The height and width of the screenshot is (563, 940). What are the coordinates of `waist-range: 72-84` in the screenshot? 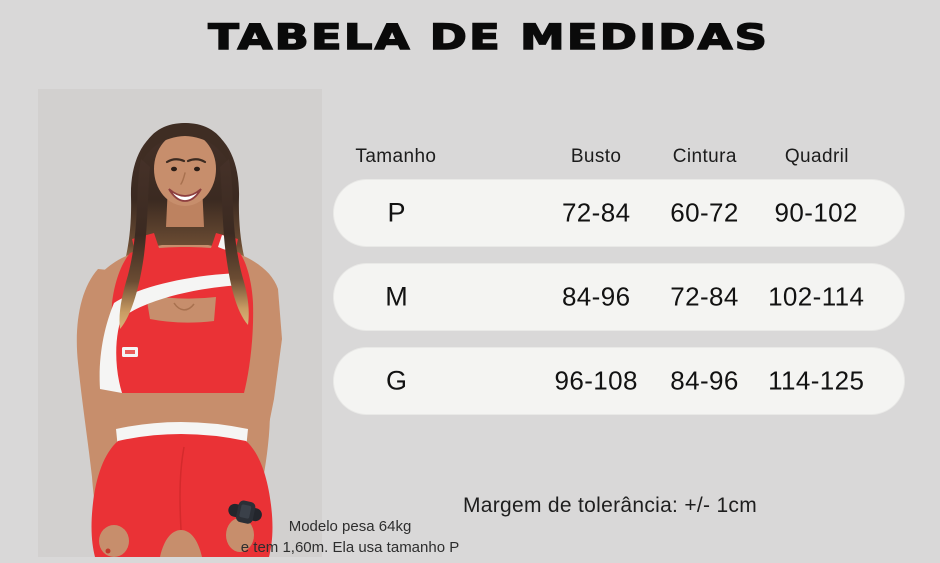 It's located at (704, 296).